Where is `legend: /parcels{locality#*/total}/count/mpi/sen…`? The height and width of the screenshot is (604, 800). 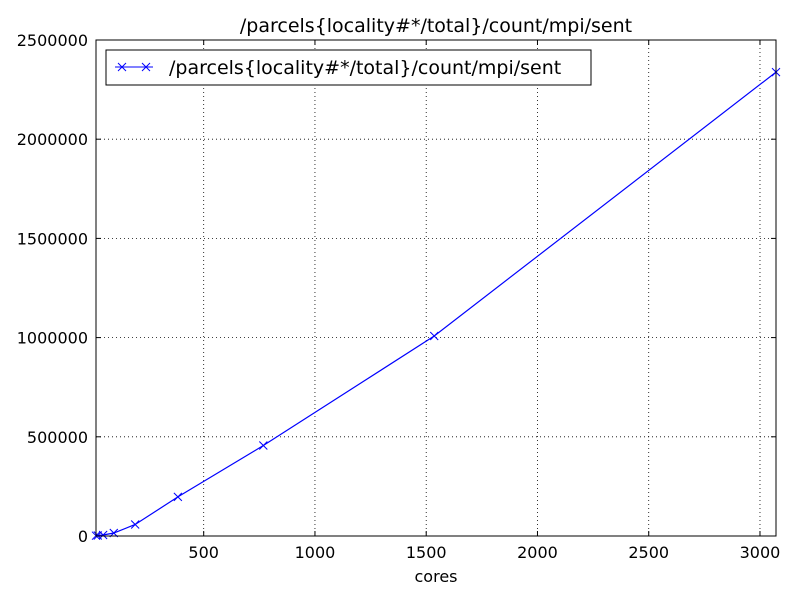 legend: /parcels{locality#*/total}/count/mpi/sen… is located at coordinates (348, 67).